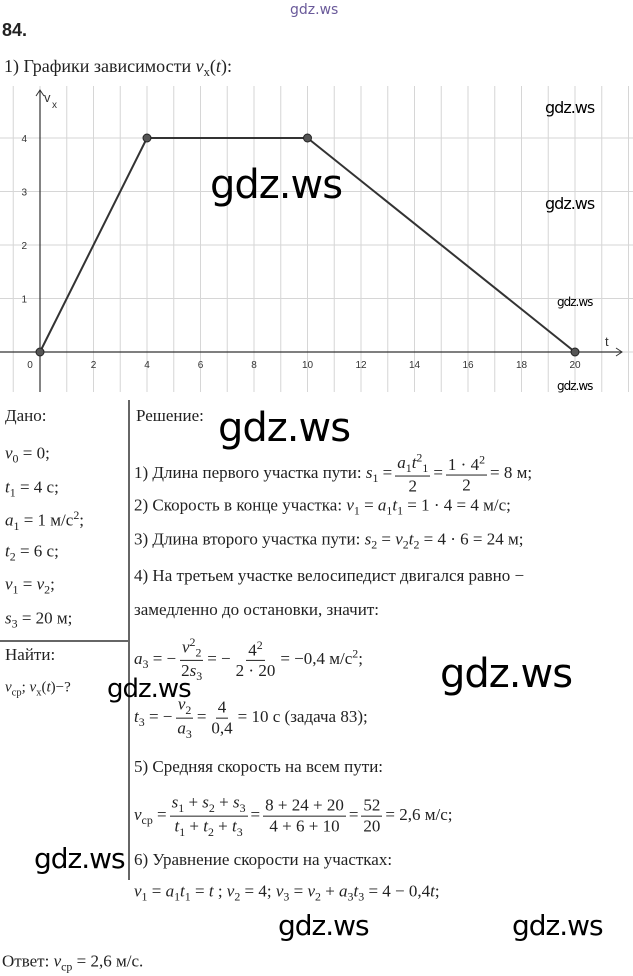 This screenshot has width=633, height=976. What do you see at coordinates (27, 454) in the screenshot?
I see `given-line: v0 = 0;` at bounding box center [27, 454].